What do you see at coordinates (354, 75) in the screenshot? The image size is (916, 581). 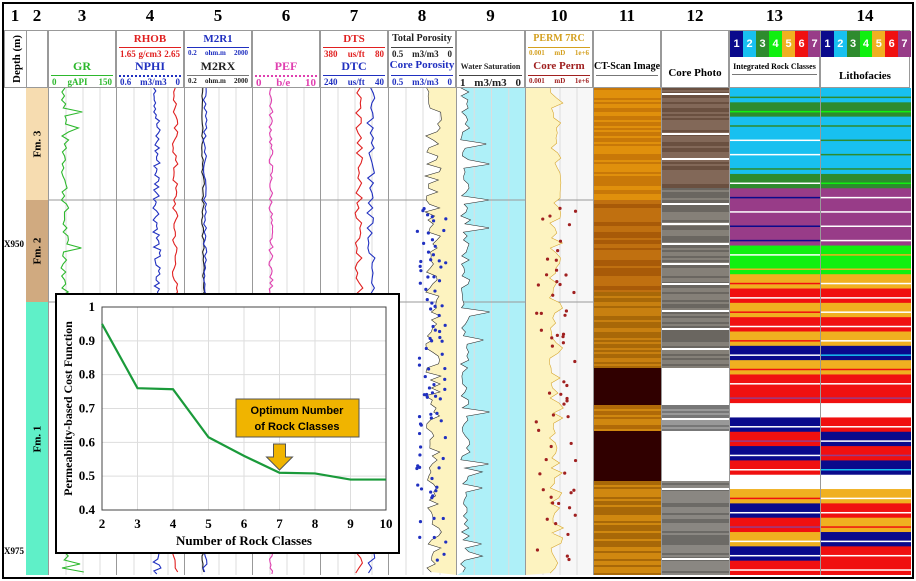 I see `dtc-line` at bounding box center [354, 75].